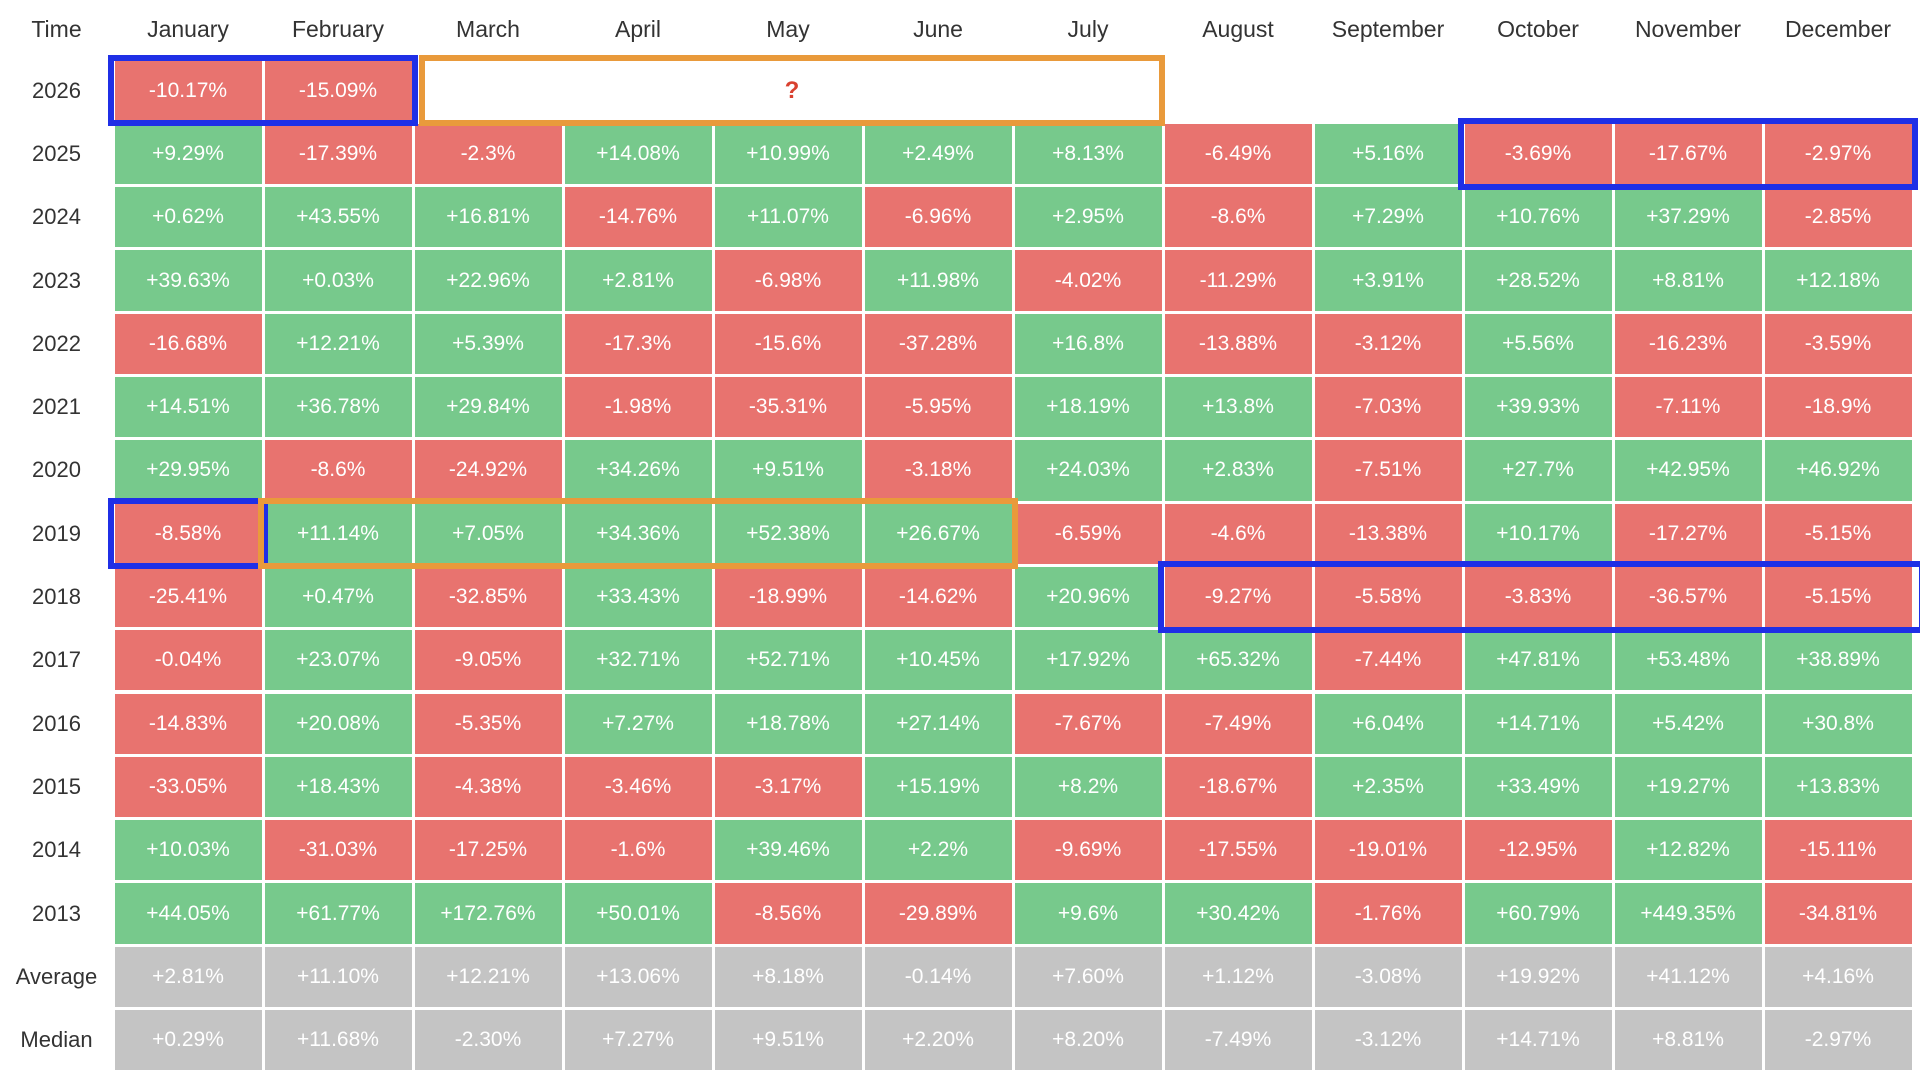  What do you see at coordinates (788, 533) in the screenshot?
I see `return-cell: +52.38%` at bounding box center [788, 533].